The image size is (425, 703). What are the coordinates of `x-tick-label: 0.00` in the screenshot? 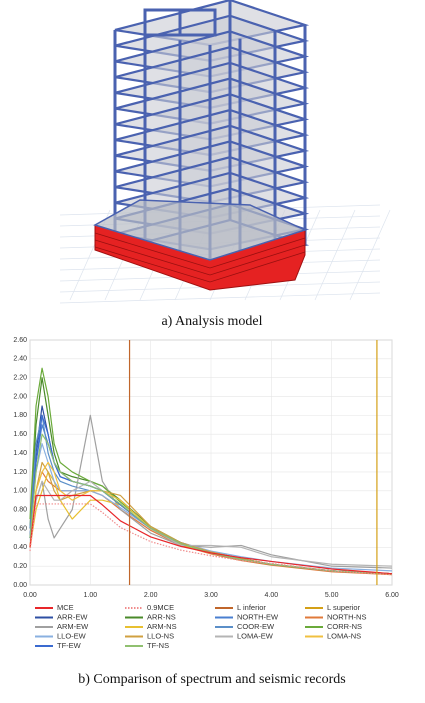 It's located at (30, 595).